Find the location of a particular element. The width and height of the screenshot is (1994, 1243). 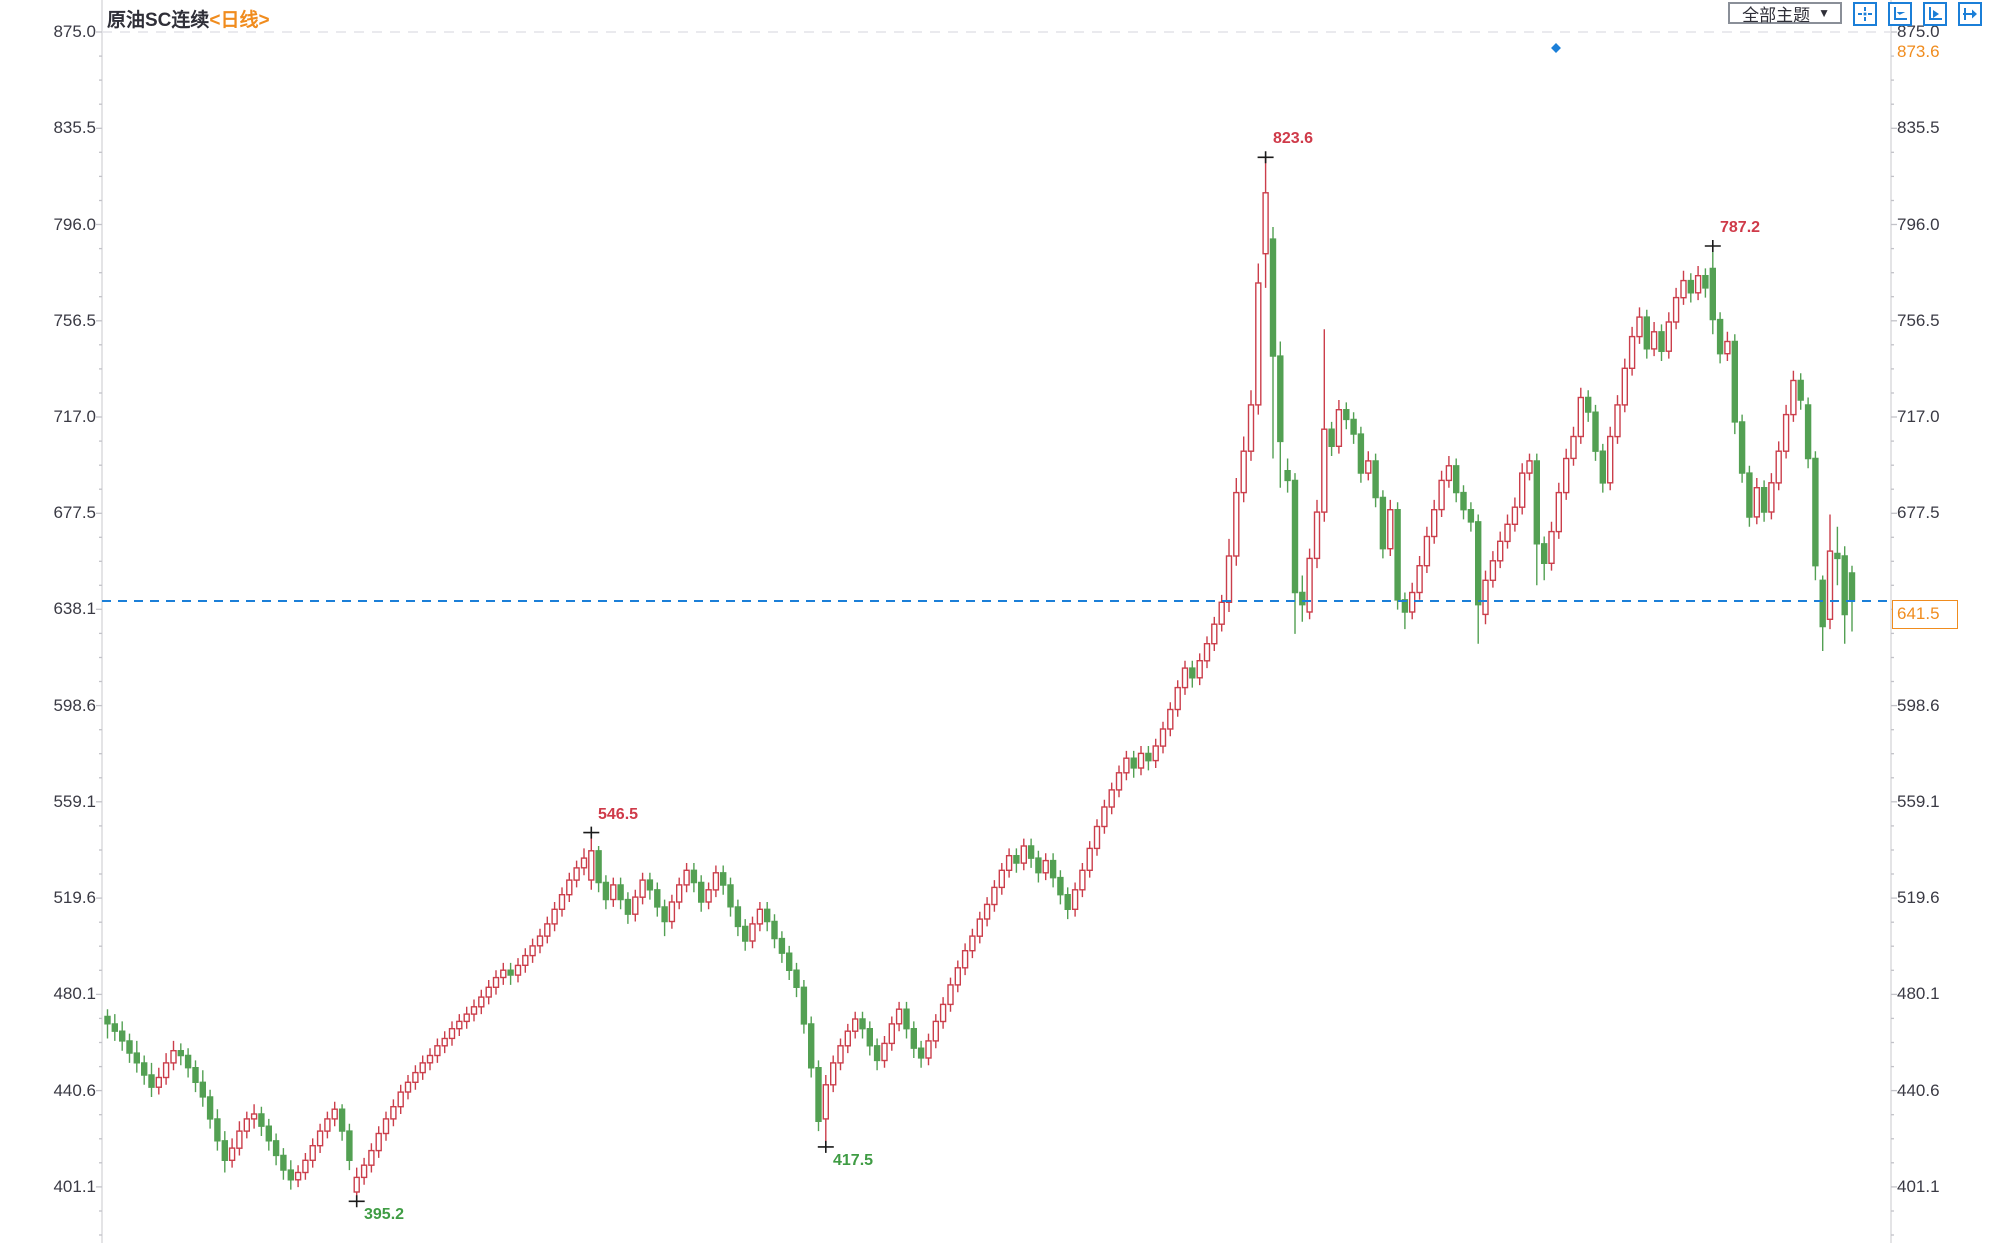

y-axis-label-right: 440.6 is located at coordinates (1918, 1090).